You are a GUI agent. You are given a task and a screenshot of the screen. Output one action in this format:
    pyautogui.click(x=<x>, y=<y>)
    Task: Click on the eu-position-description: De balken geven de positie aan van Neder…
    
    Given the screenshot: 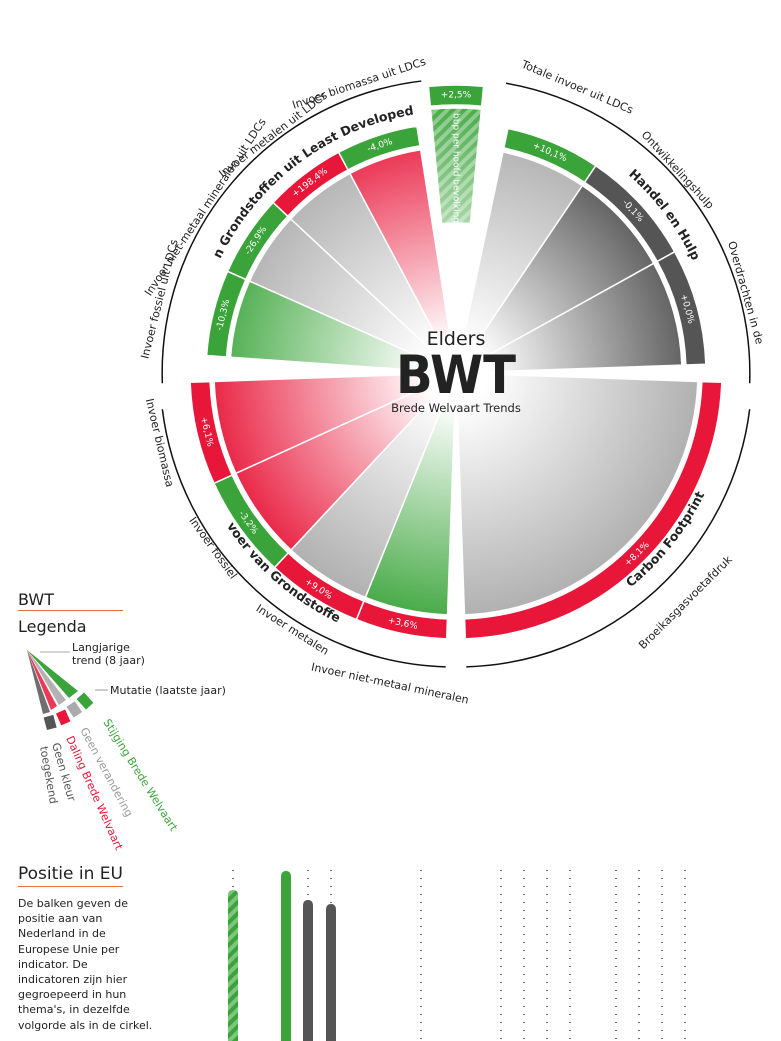 What is the action you would take?
    pyautogui.click(x=85, y=964)
    